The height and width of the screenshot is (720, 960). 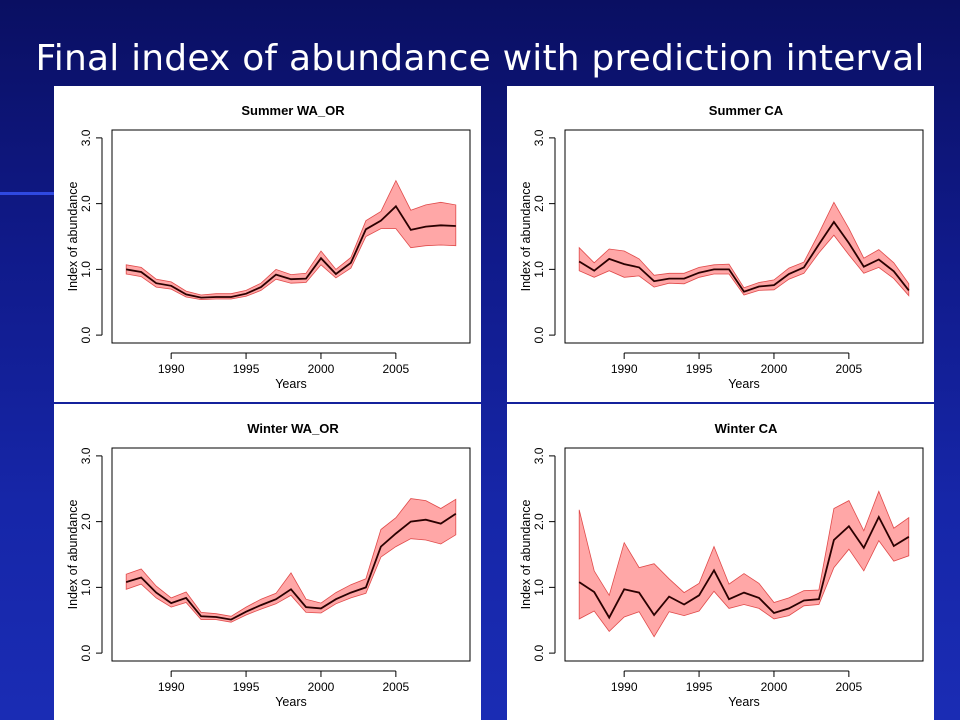 I want to click on chart-title: Winter CA, so click(x=746, y=428).